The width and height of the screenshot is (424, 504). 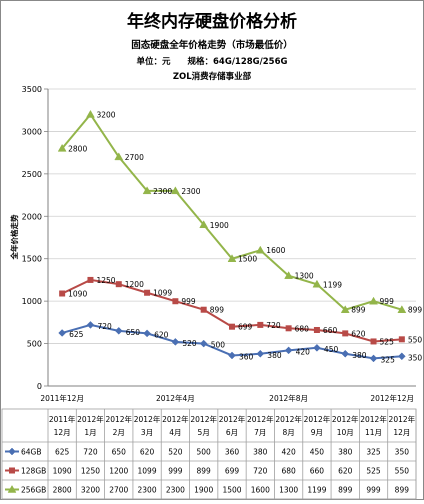 I want to click on data-label: 450, so click(x=331, y=349).